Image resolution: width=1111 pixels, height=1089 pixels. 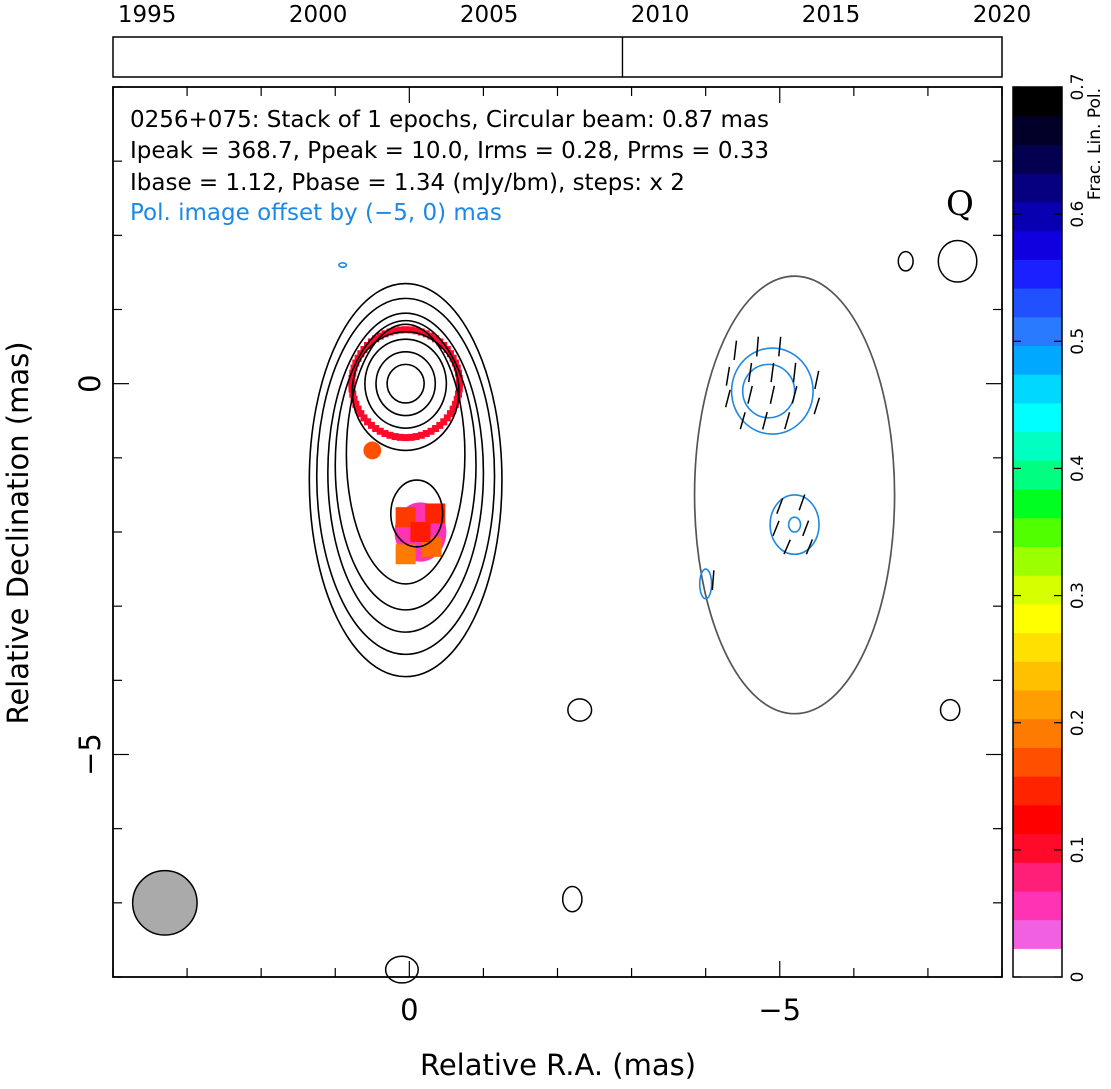 What do you see at coordinates (1078, 214) in the screenshot?
I see `colorbar-tick-label: 0.6` at bounding box center [1078, 214].